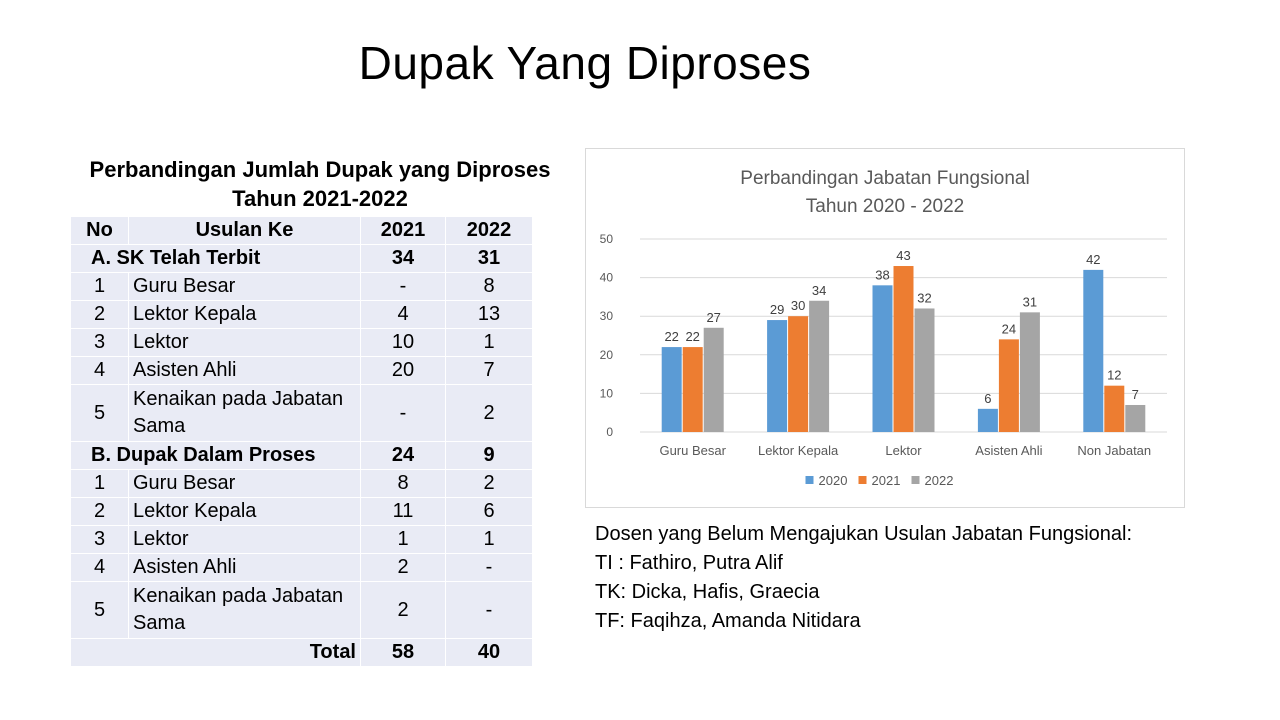 The image size is (1280, 720). Describe the element at coordinates (403, 342) in the screenshot. I see `row-2021: 10` at that location.